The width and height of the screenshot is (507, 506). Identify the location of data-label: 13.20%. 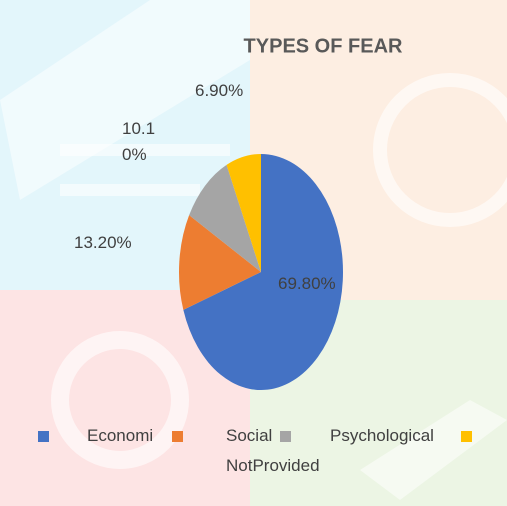
(103, 242).